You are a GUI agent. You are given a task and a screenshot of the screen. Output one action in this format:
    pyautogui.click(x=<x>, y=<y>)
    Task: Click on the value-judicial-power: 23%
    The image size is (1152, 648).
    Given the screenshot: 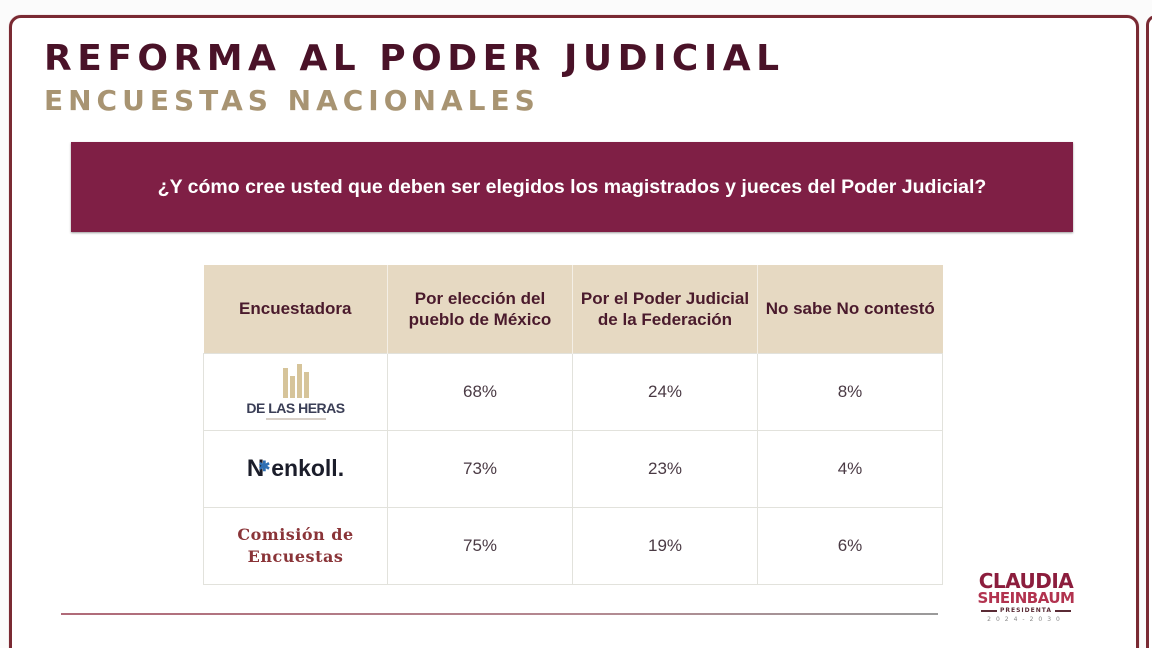 What is the action you would take?
    pyautogui.click(x=665, y=468)
    